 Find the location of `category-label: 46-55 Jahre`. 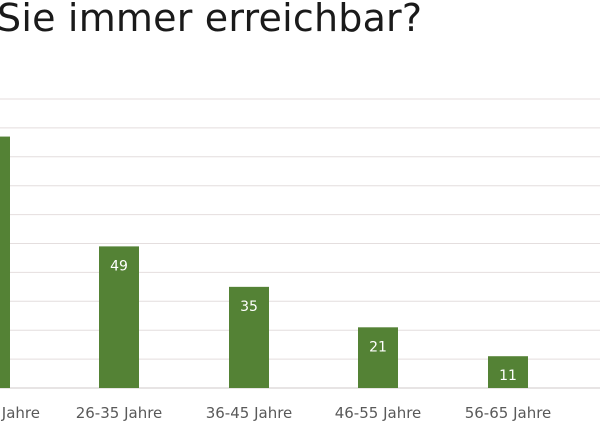

category-label: 46-55 Jahre is located at coordinates (378, 413).